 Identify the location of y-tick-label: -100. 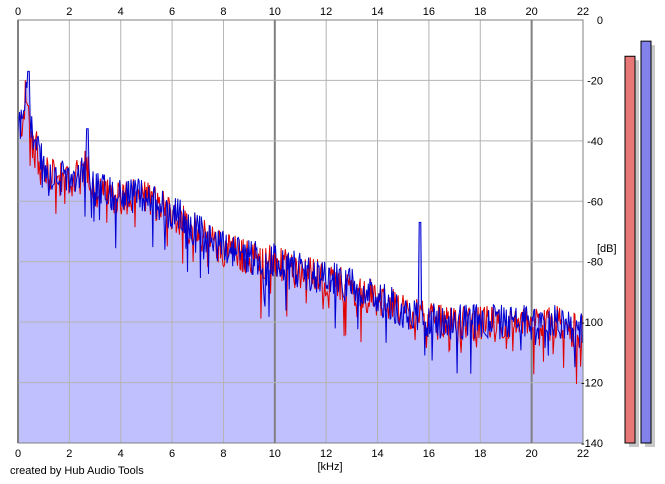
(592, 323).